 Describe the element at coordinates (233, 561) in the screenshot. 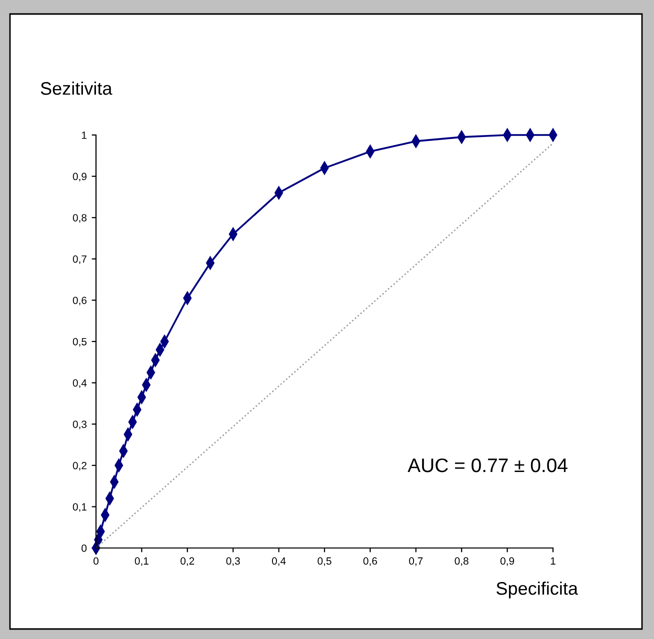

I see `x-tick-label: 0,3` at that location.